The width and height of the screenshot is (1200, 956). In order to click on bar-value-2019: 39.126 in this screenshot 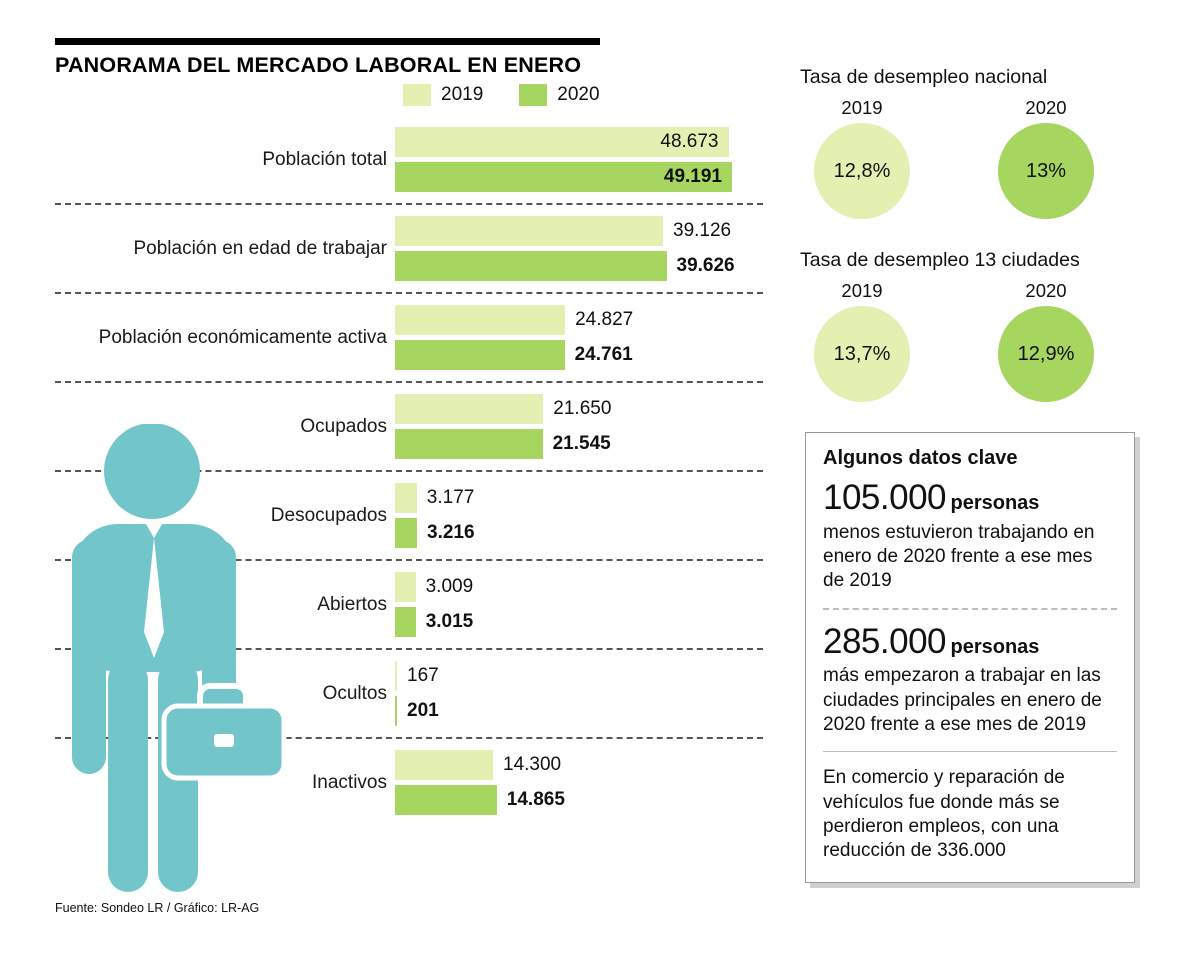, I will do `click(702, 230)`.